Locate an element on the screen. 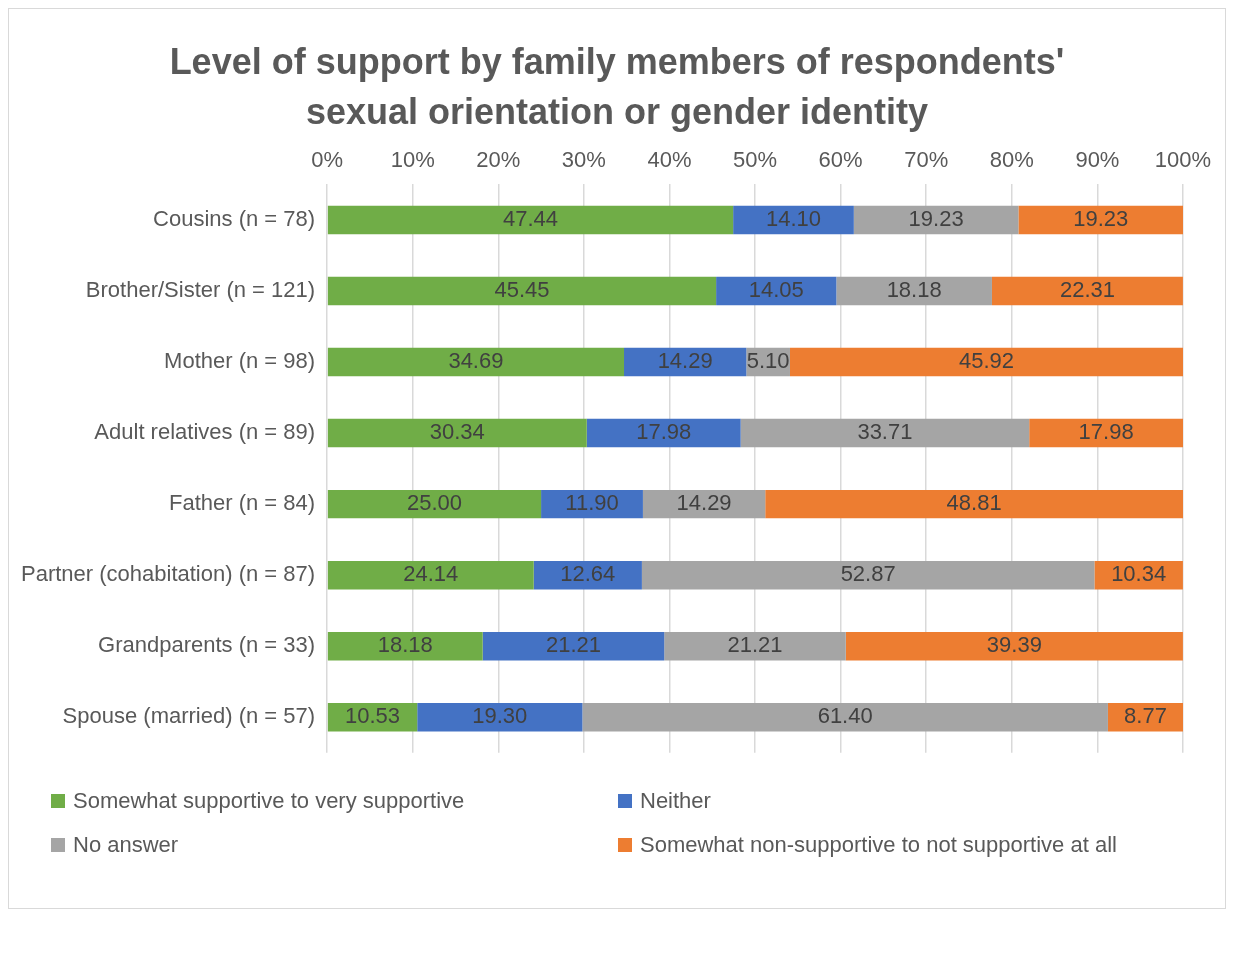  data-label: 25.00 is located at coordinates (434, 502).